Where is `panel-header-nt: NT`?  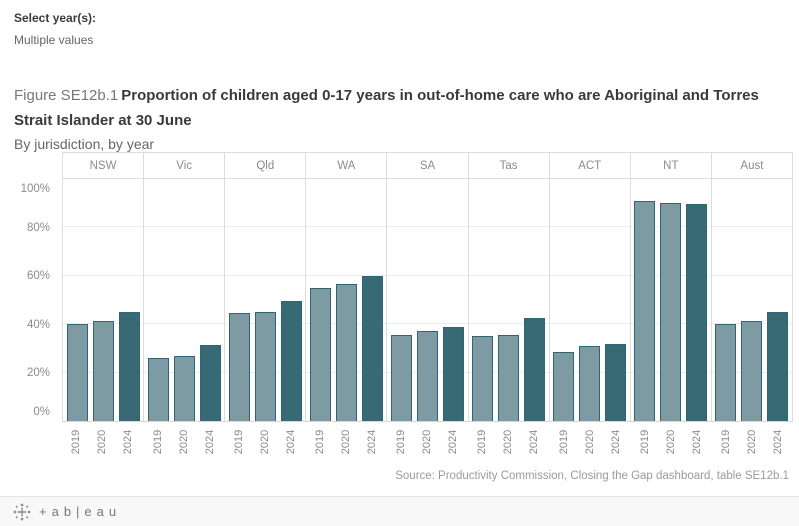 panel-header-nt: NT is located at coordinates (671, 165).